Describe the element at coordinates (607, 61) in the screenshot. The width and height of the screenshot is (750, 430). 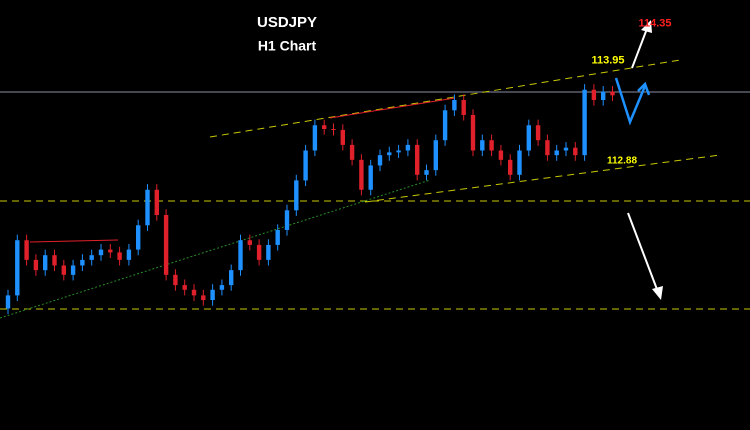
I see `price-label: 113.95` at that location.